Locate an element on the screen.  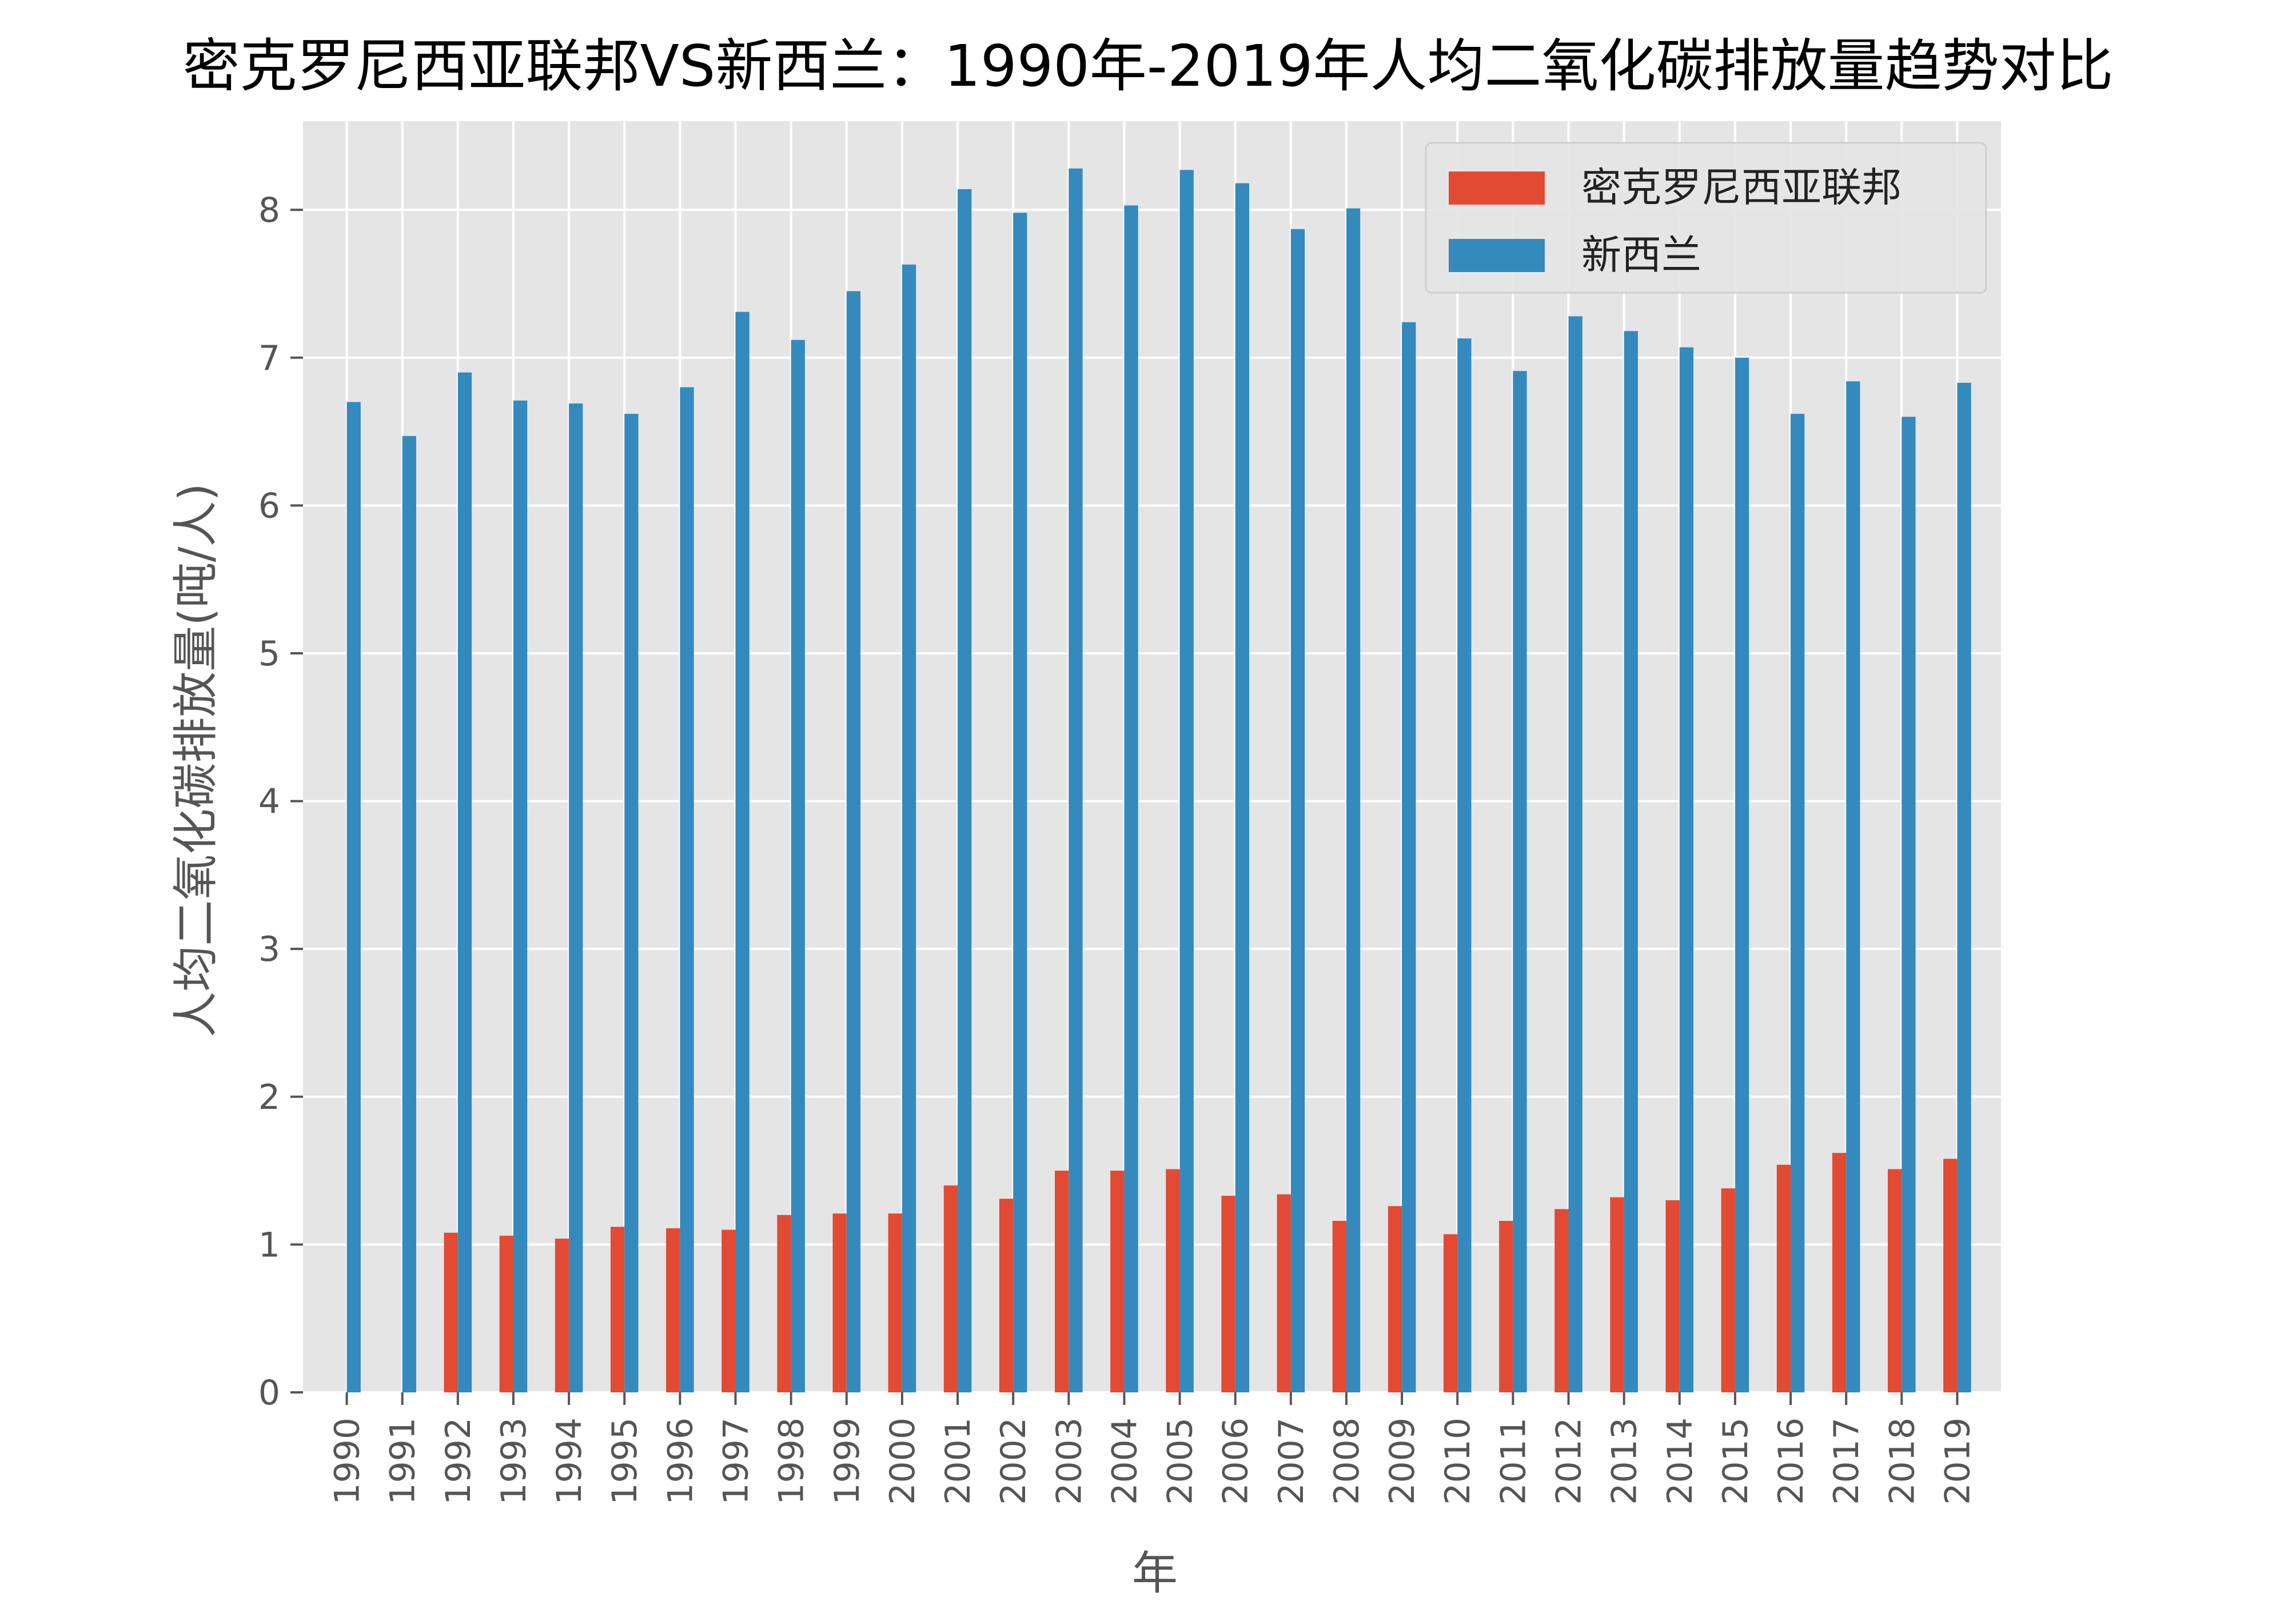
bar-new-zealand-1999 is located at coordinates (854, 842).